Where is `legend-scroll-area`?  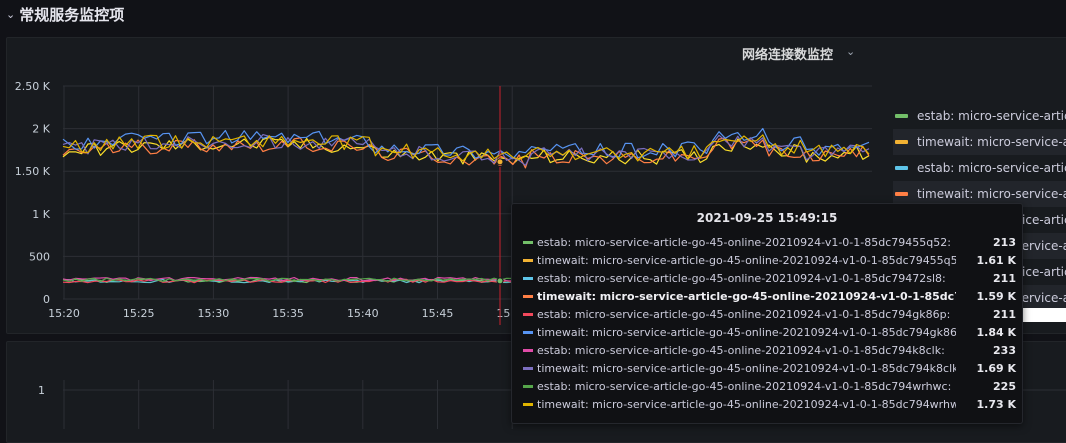 legend-scroll-area is located at coordinates (1039, 315).